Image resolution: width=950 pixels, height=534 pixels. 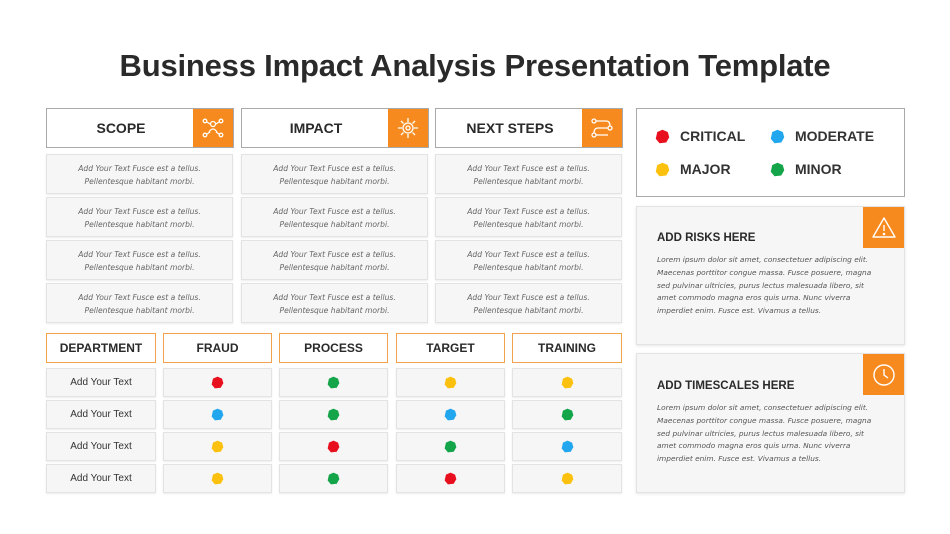 What do you see at coordinates (706, 238) in the screenshot?
I see `risks-title: ADD RISKS HERE` at bounding box center [706, 238].